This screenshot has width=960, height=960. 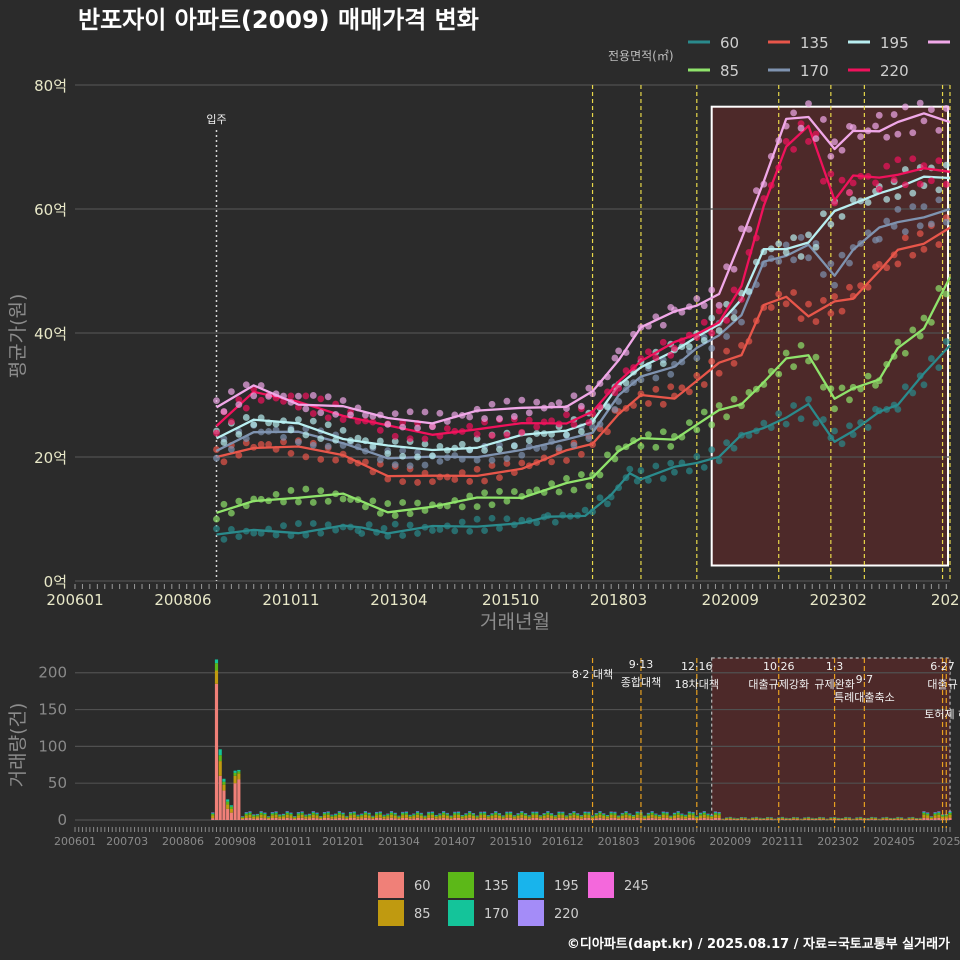 What do you see at coordinates (601, 885) in the screenshot?
I see `volume-legend-swatch` at bounding box center [601, 885].